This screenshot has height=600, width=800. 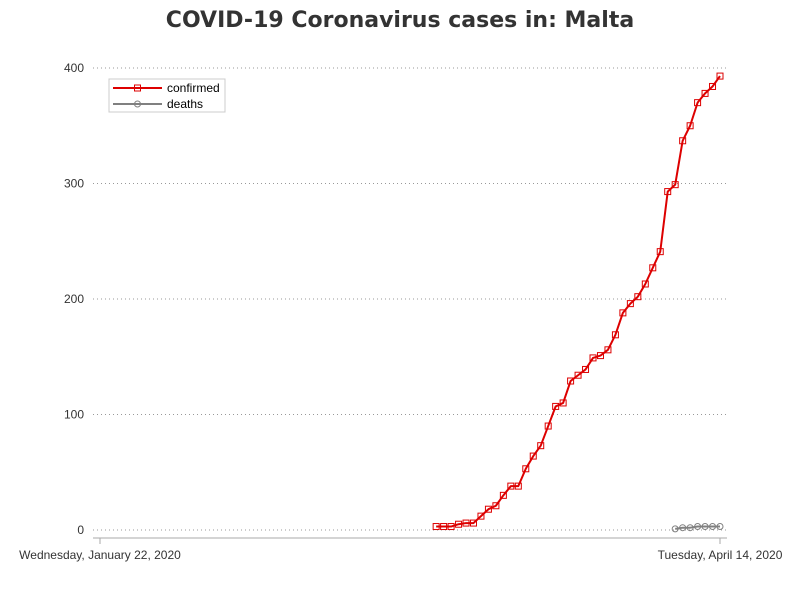 I want to click on x-tick-label-start: Wednesday, January 22, 2020, so click(x=100, y=555).